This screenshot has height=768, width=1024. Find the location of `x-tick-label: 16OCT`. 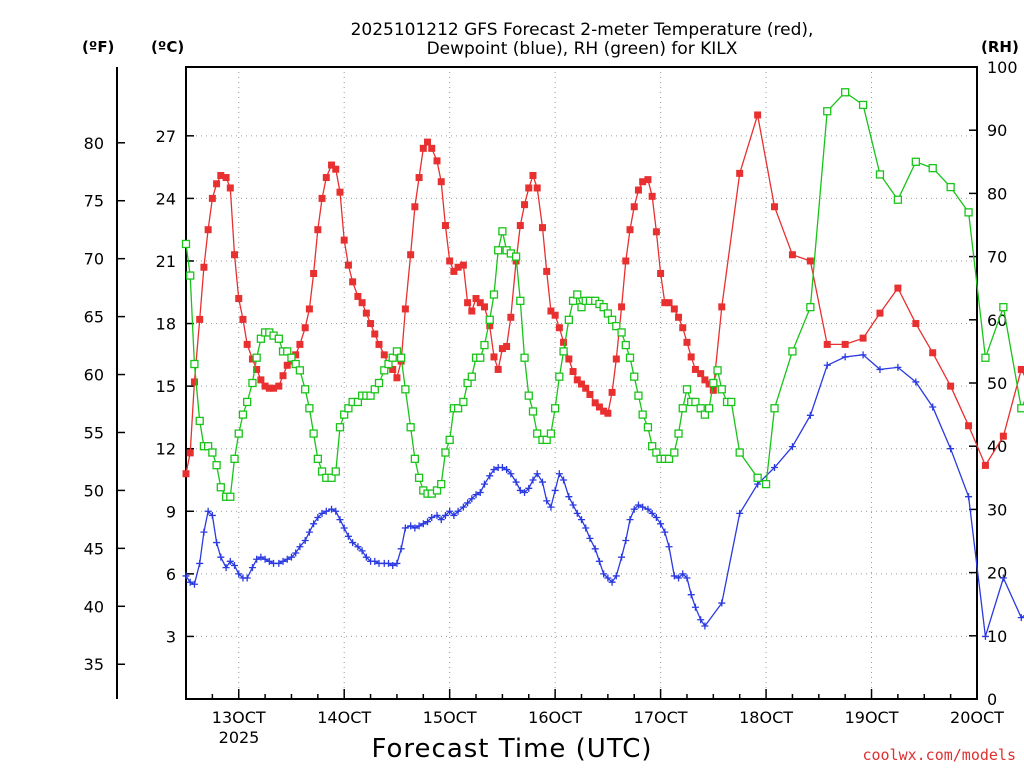

x-tick-label: 16OCT is located at coordinates (555, 717).